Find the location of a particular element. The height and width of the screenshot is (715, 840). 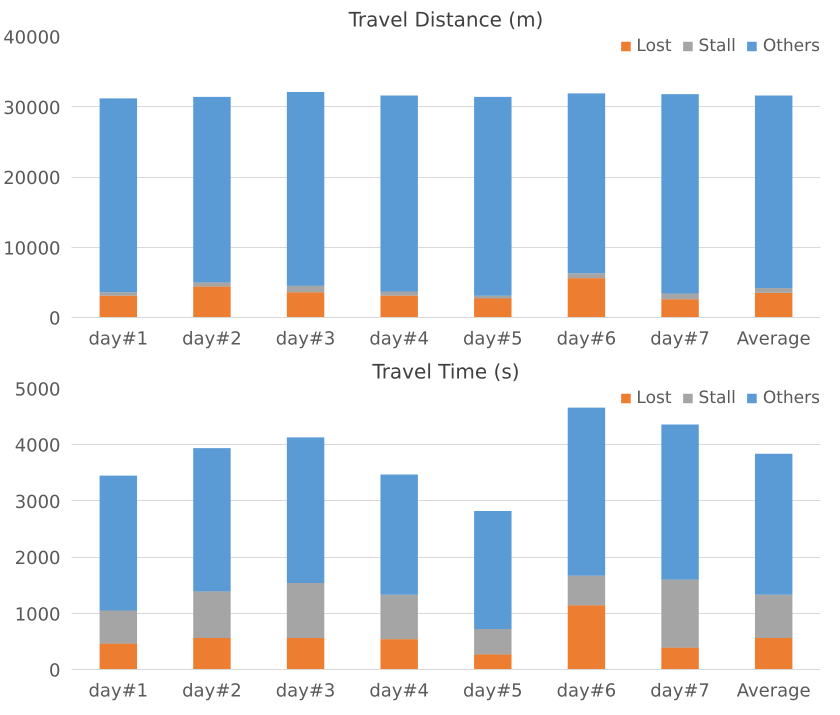

y-tick-label: 1000 is located at coordinates (37, 615).